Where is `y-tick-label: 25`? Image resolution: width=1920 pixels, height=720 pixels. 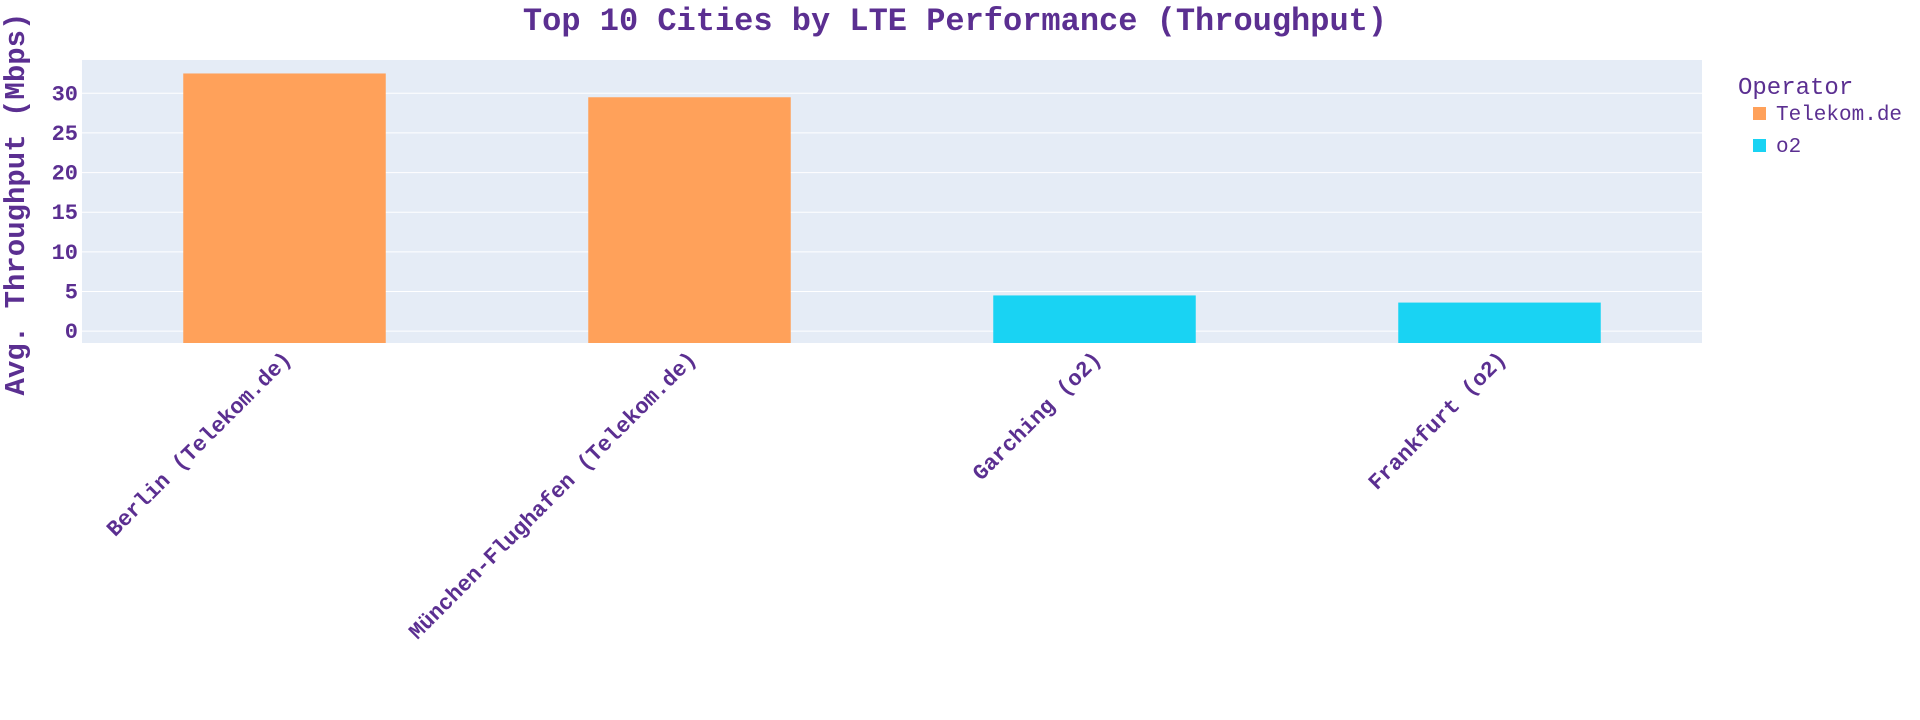
y-tick-label: 25 is located at coordinates (65, 134).